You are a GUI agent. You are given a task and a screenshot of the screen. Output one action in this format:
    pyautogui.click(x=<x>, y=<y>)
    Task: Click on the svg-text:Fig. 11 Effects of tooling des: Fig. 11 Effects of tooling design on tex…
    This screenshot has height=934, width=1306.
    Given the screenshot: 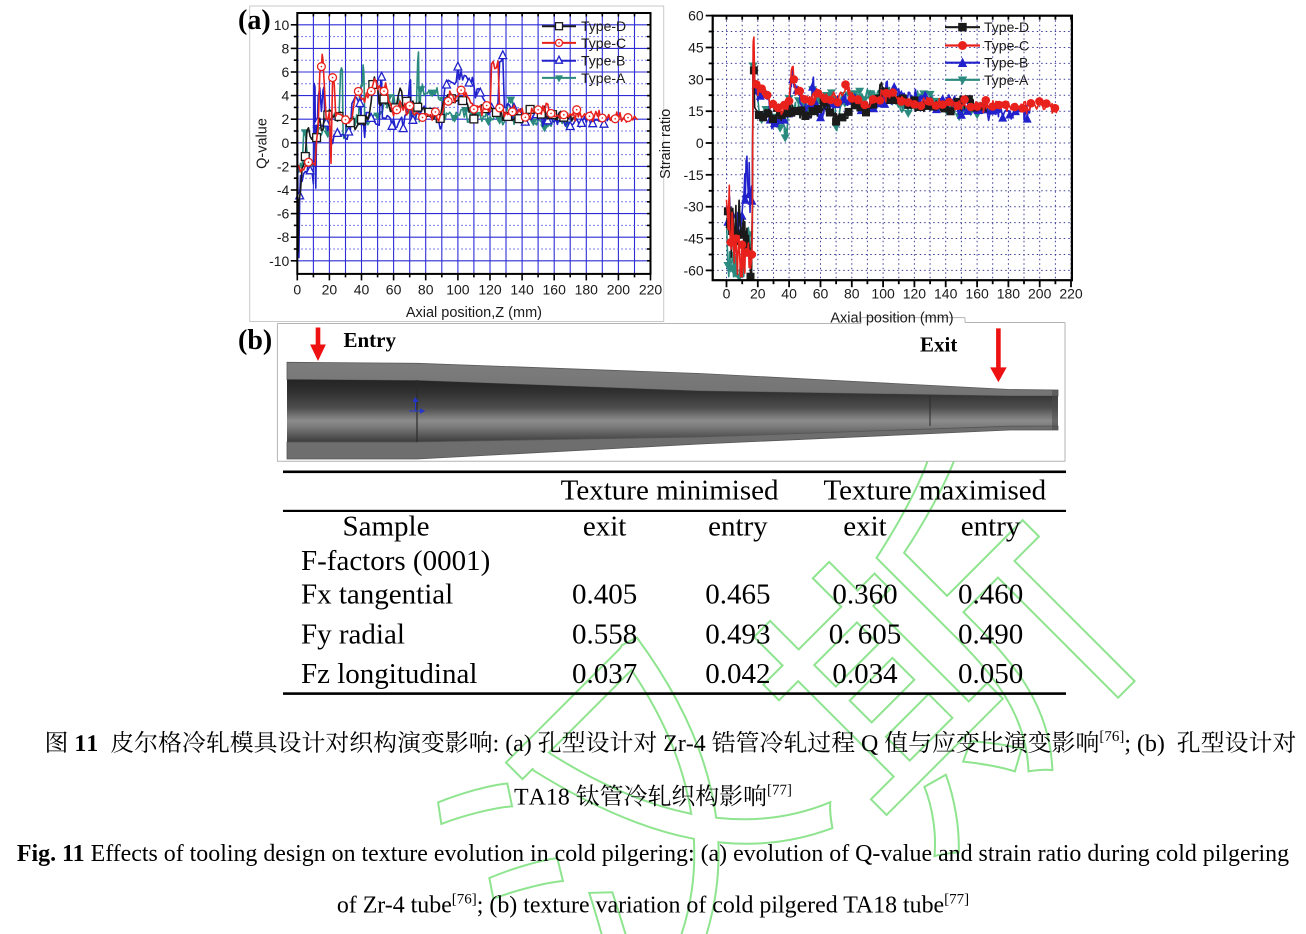 What is the action you would take?
    pyautogui.click(x=653, y=854)
    